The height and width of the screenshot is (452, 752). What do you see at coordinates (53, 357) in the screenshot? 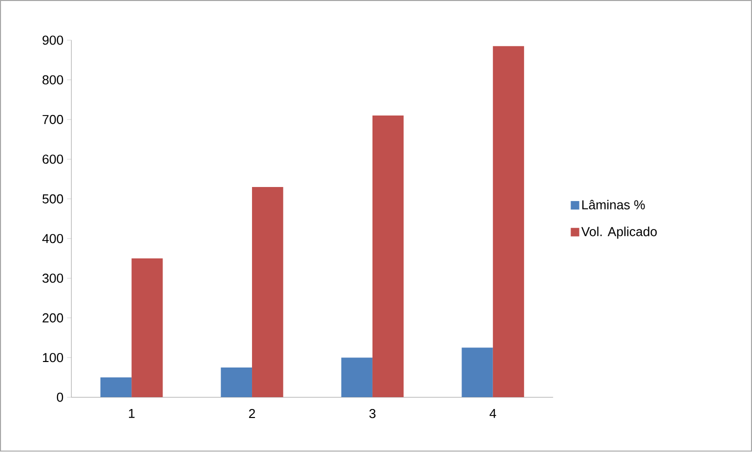
I see `y-tick-label: 100` at bounding box center [53, 357].